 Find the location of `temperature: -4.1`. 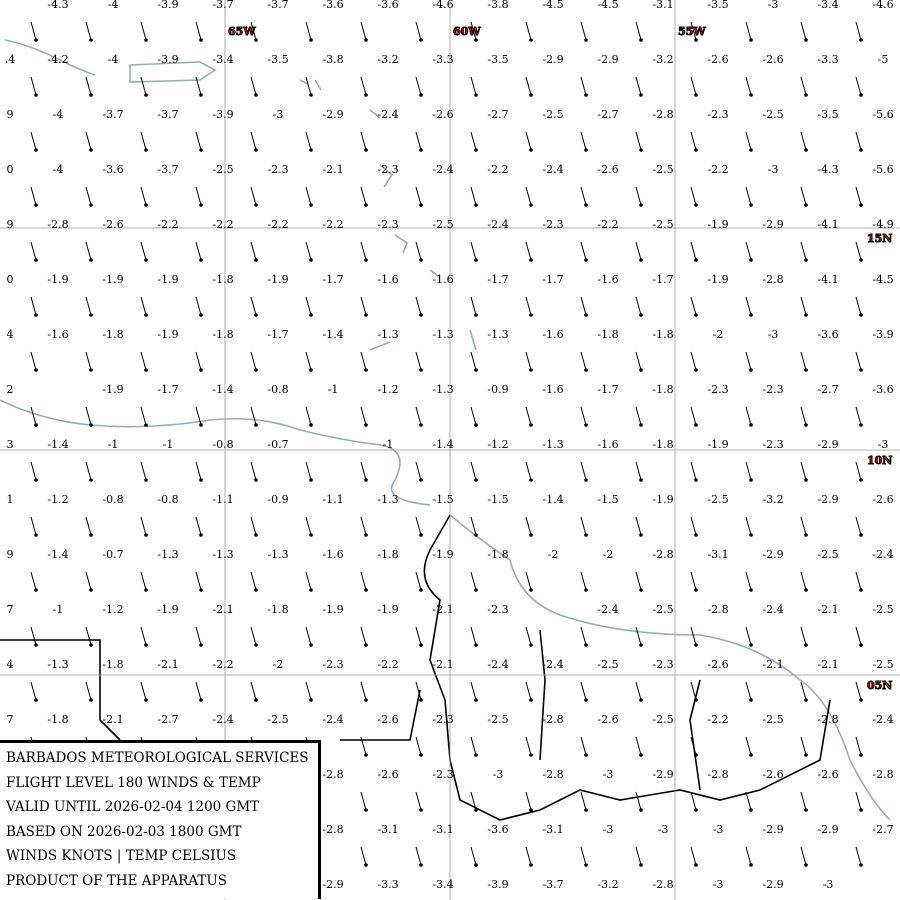

temperature: -4.1 is located at coordinates (827, 224).